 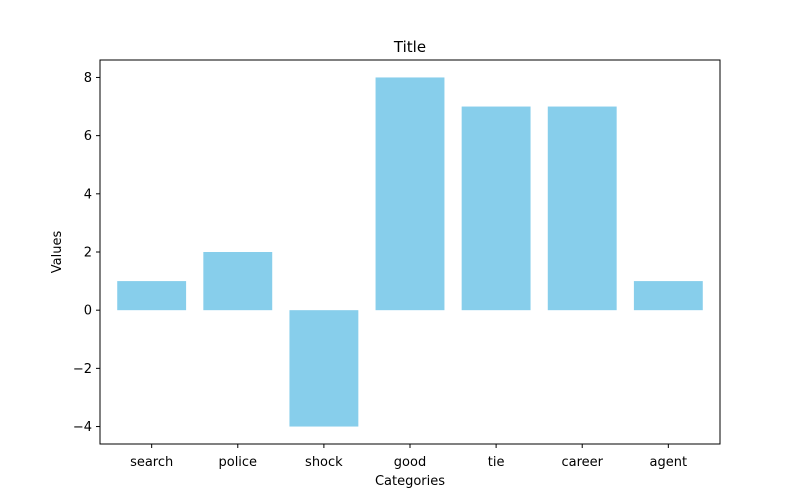 I want to click on x-tick-label: good, so click(x=410, y=462).